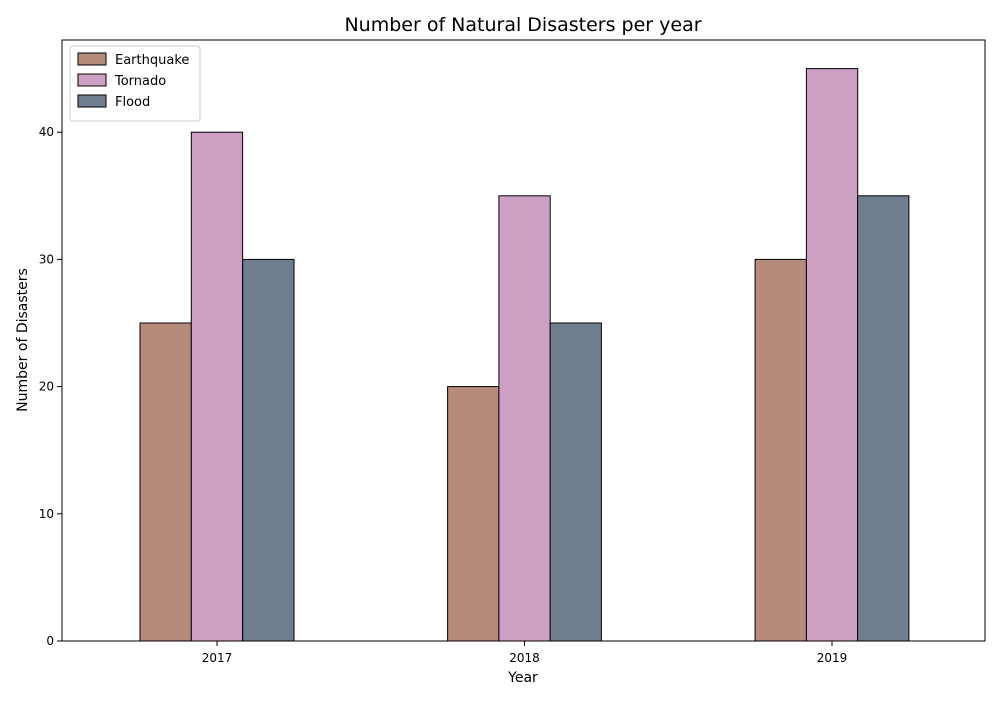 The width and height of the screenshot is (1000, 704). Describe the element at coordinates (522, 678) in the screenshot. I see `x-axis-label: Year` at that location.